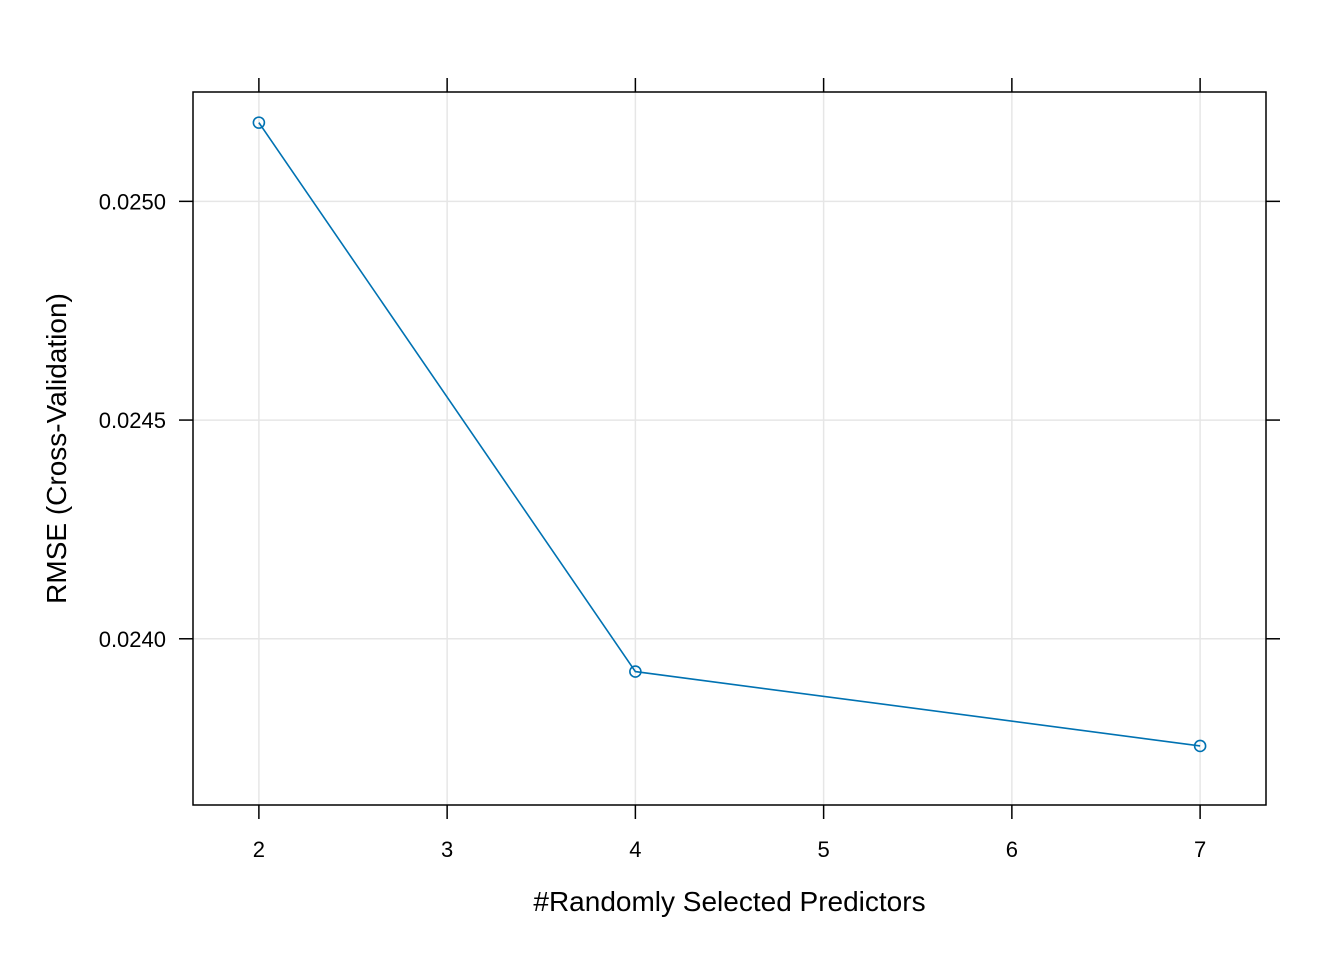 The height and width of the screenshot is (960, 1344). What do you see at coordinates (823, 849) in the screenshot?
I see `x-tick-label: 5` at bounding box center [823, 849].